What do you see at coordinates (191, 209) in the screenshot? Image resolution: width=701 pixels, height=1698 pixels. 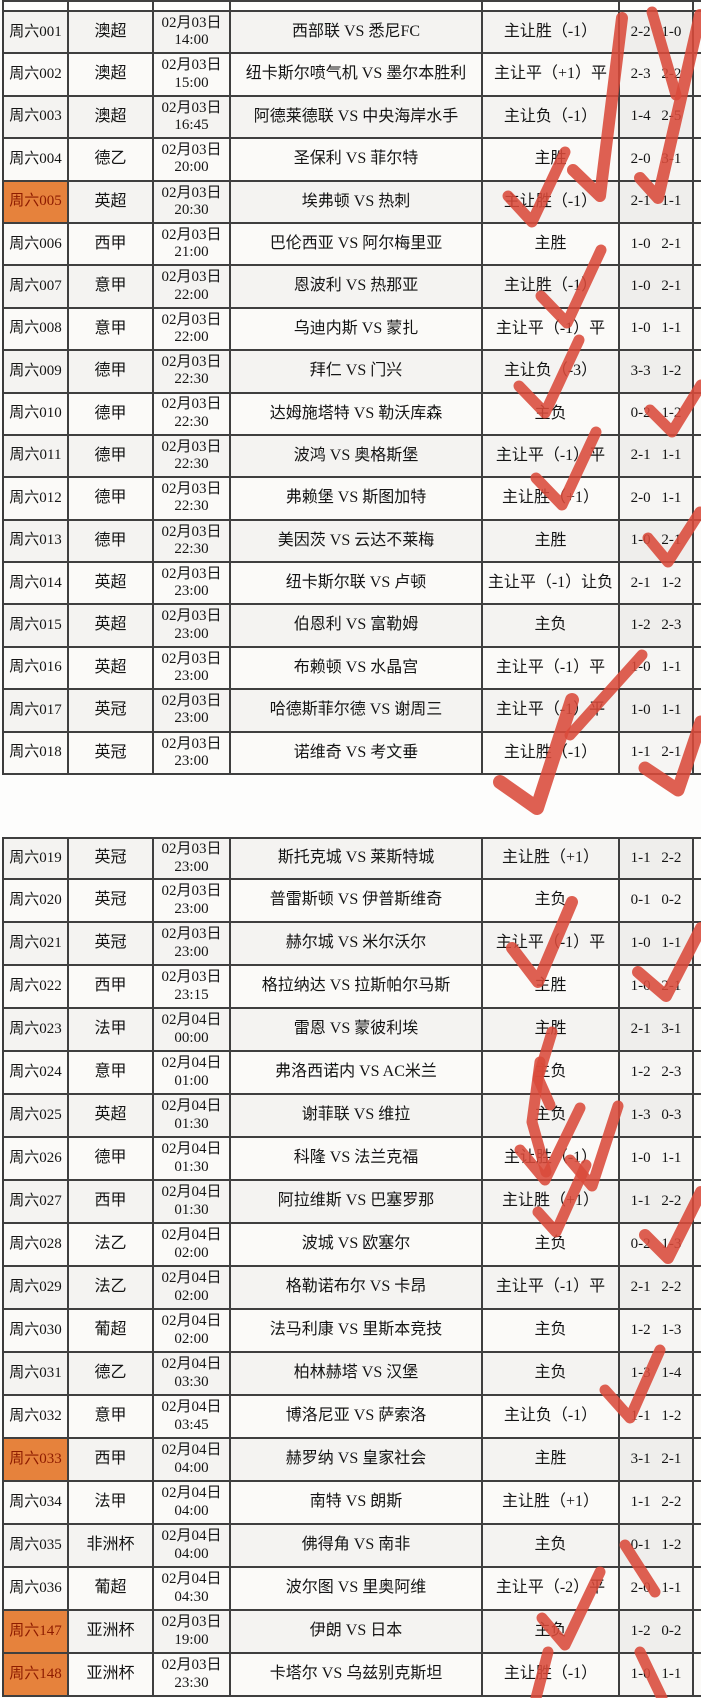 I see `time-text: 20:30` at bounding box center [191, 209].